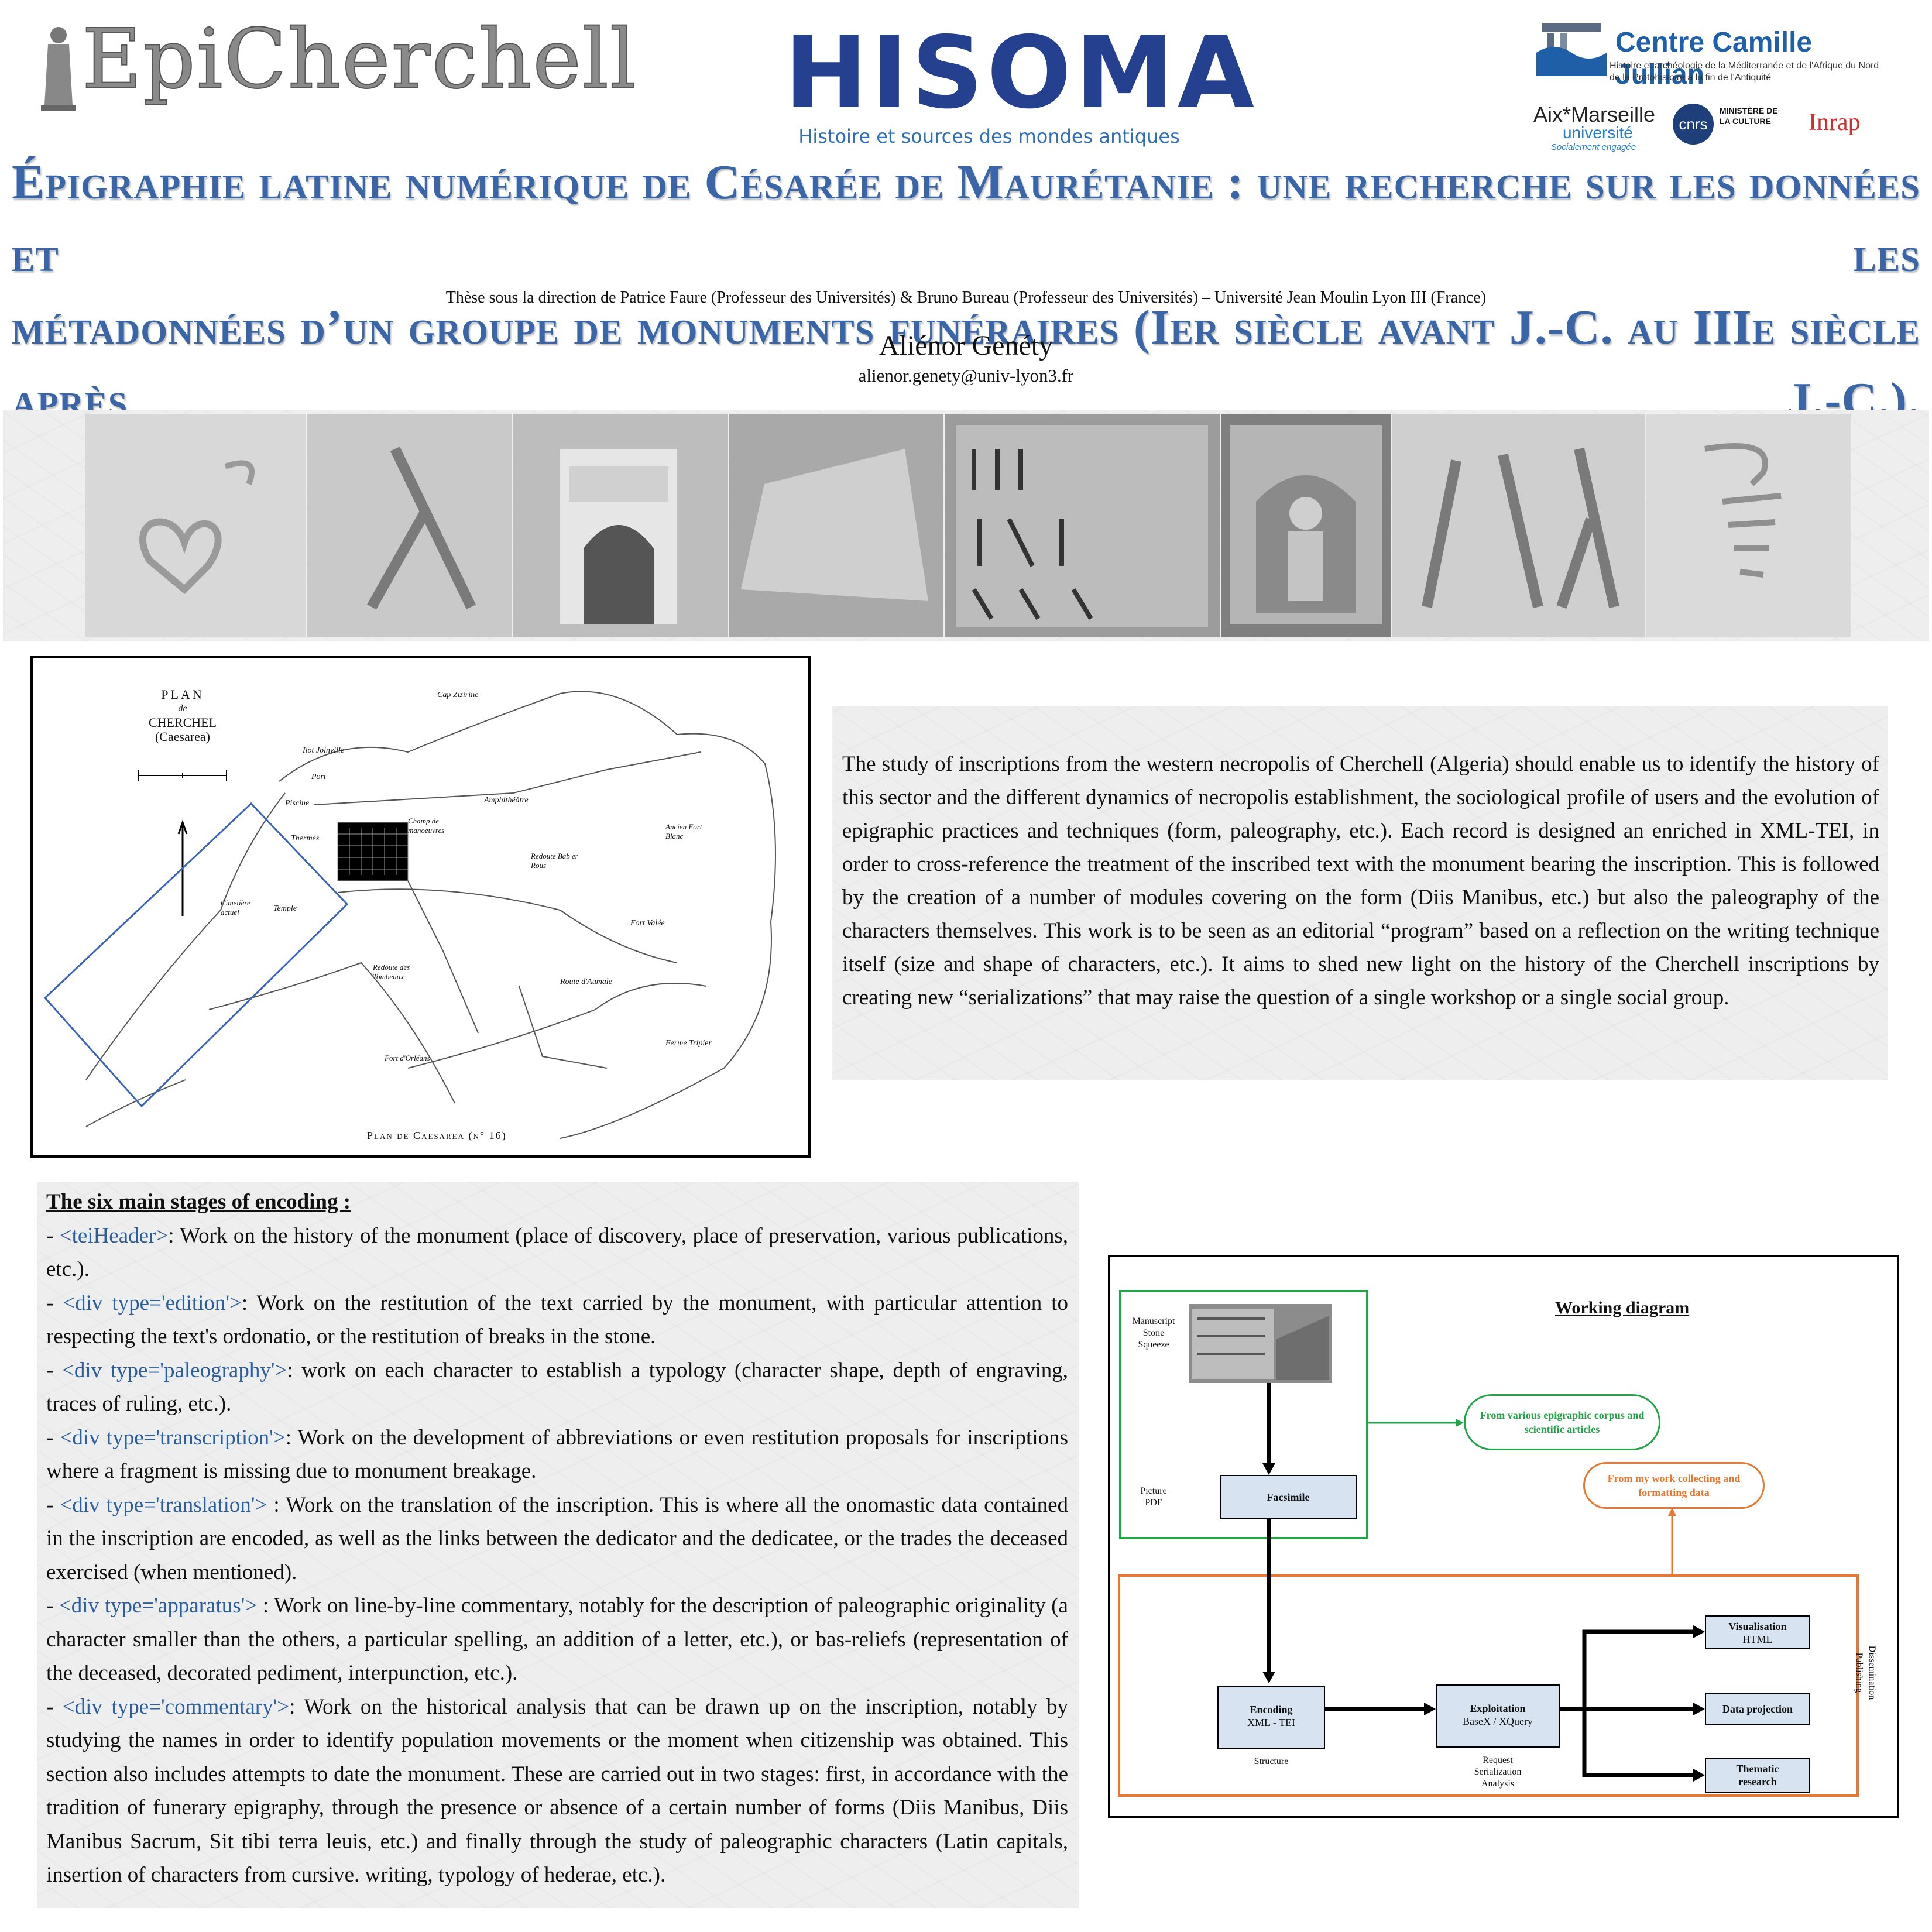 The image size is (1932, 1932). I want to click on source-label: Manuscript Stone Squeeze, so click(1153, 1333).